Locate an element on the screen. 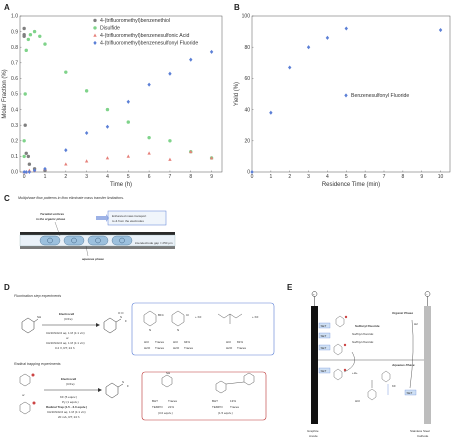  chart-a-xtick-label: 6 is located at coordinates (149, 177).